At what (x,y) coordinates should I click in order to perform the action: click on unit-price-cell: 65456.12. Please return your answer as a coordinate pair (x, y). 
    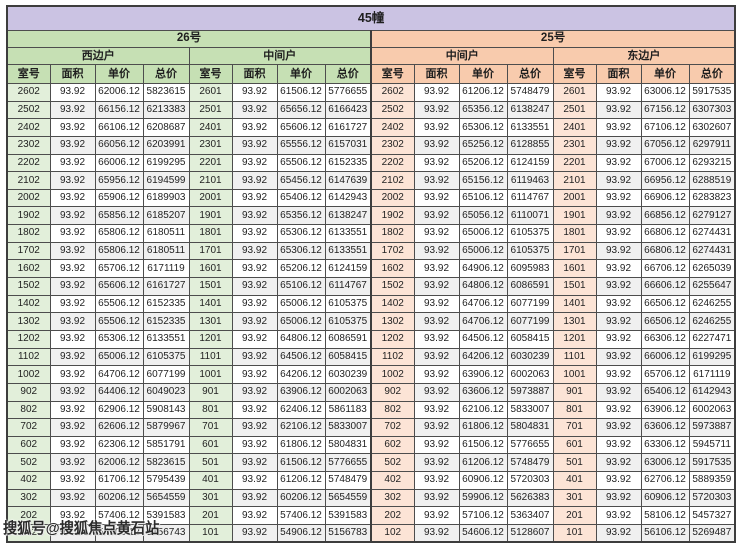
    Looking at the image, I should click on (301, 180).